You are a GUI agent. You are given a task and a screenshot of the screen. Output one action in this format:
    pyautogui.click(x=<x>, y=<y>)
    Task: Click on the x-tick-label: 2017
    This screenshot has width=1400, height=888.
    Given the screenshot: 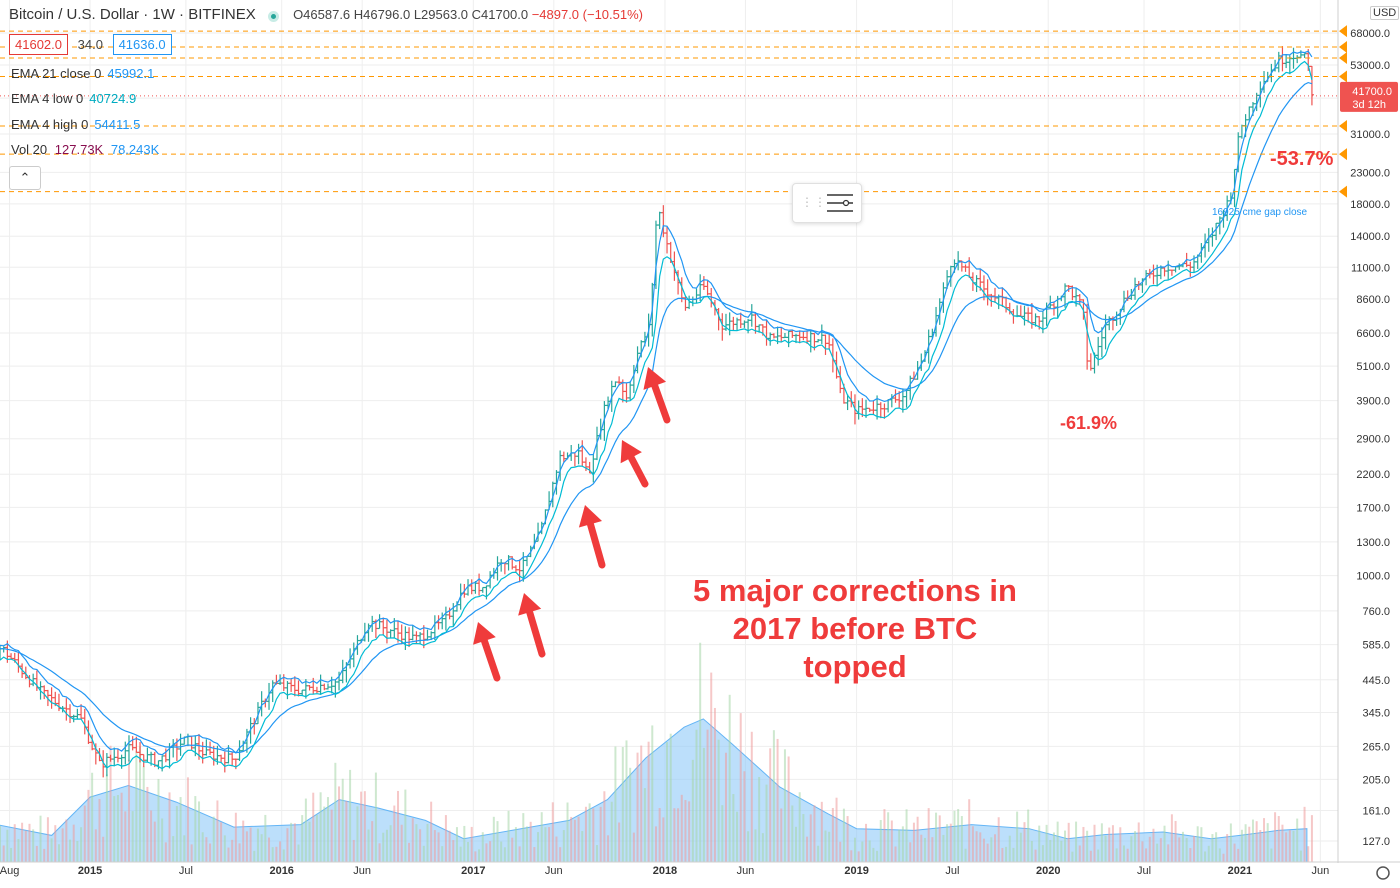 What is the action you would take?
    pyautogui.click(x=473, y=871)
    